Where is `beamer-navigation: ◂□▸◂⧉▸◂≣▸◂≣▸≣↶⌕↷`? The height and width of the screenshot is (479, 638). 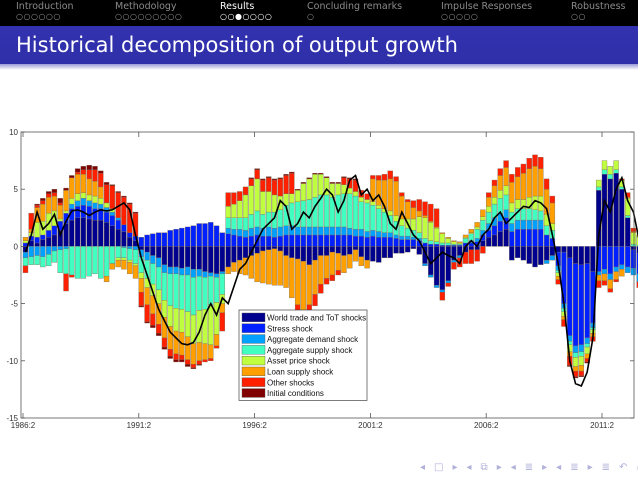 beamer-navigation: ◂□▸◂⧉▸◂≣▸◂≣▸≣↶⌕↷ is located at coordinates (529, 467).